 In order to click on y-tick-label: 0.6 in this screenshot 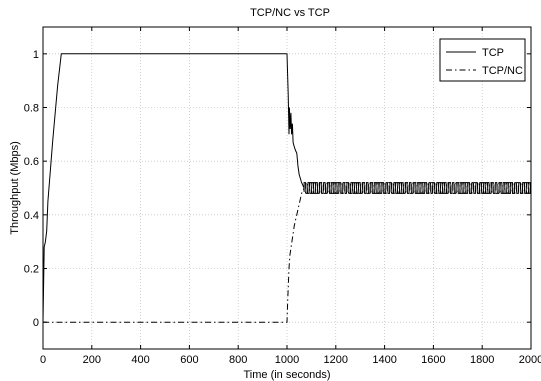, I will do `click(31, 162)`.